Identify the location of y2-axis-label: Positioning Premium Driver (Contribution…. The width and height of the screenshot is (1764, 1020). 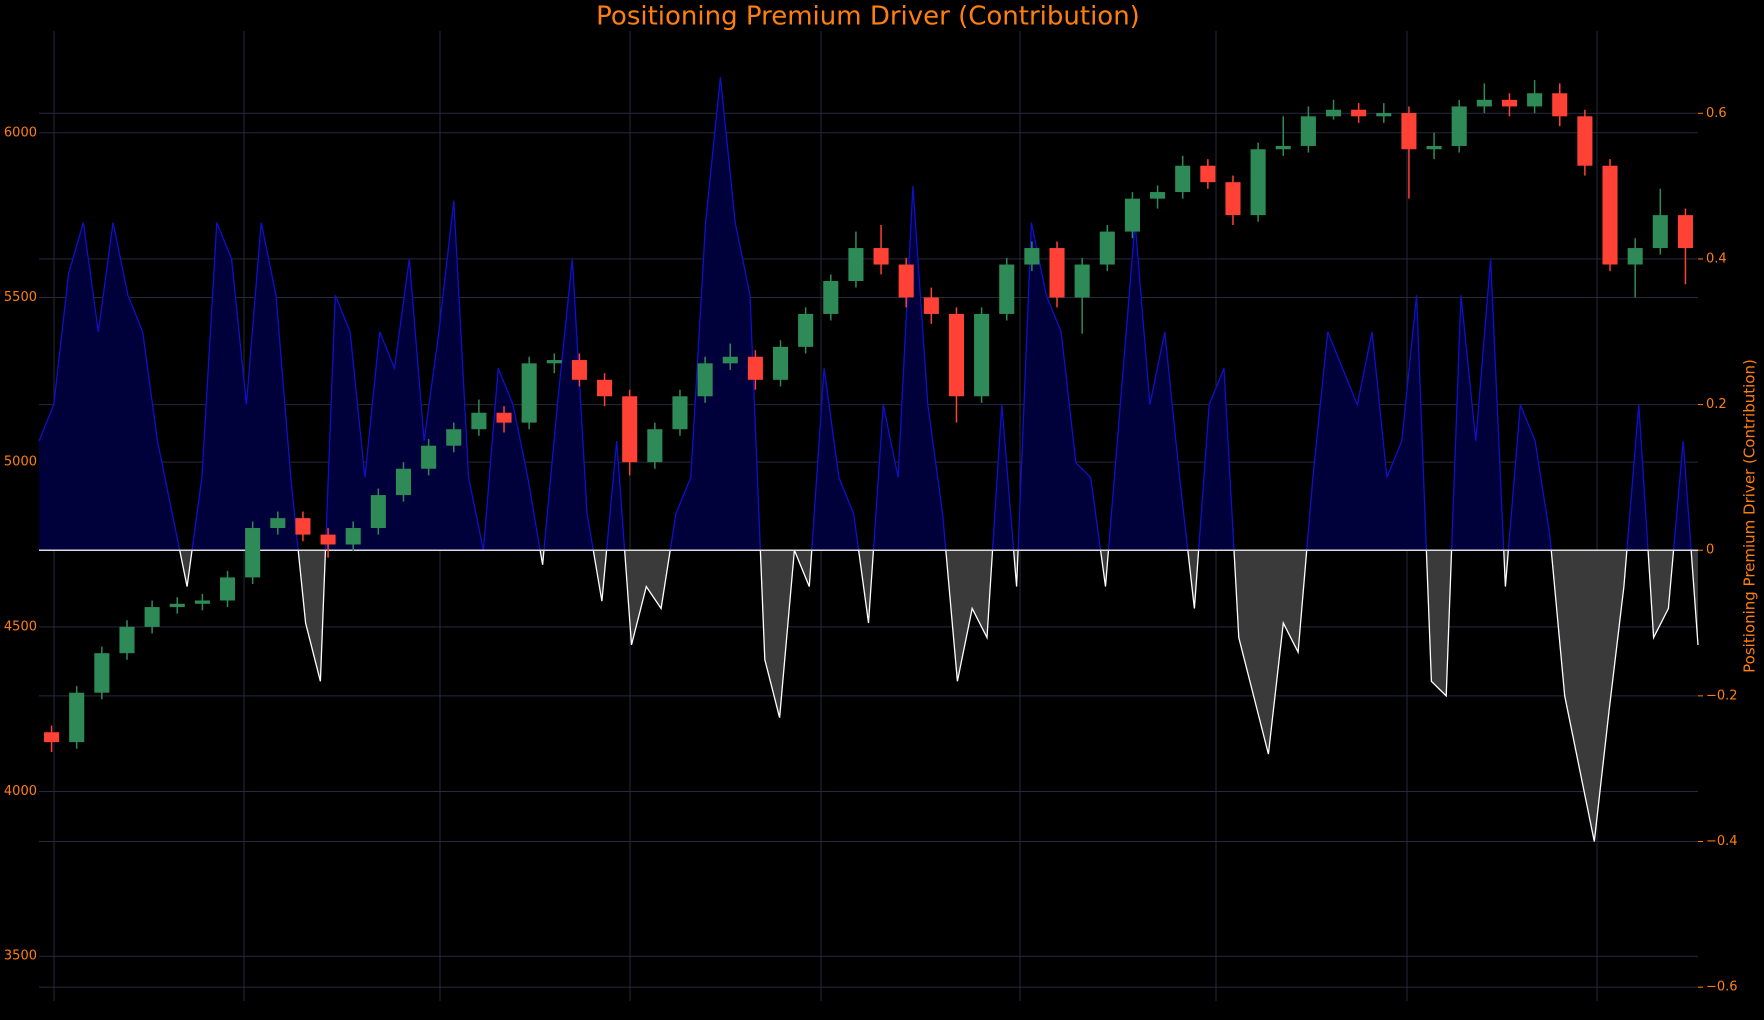
(1750, 516).